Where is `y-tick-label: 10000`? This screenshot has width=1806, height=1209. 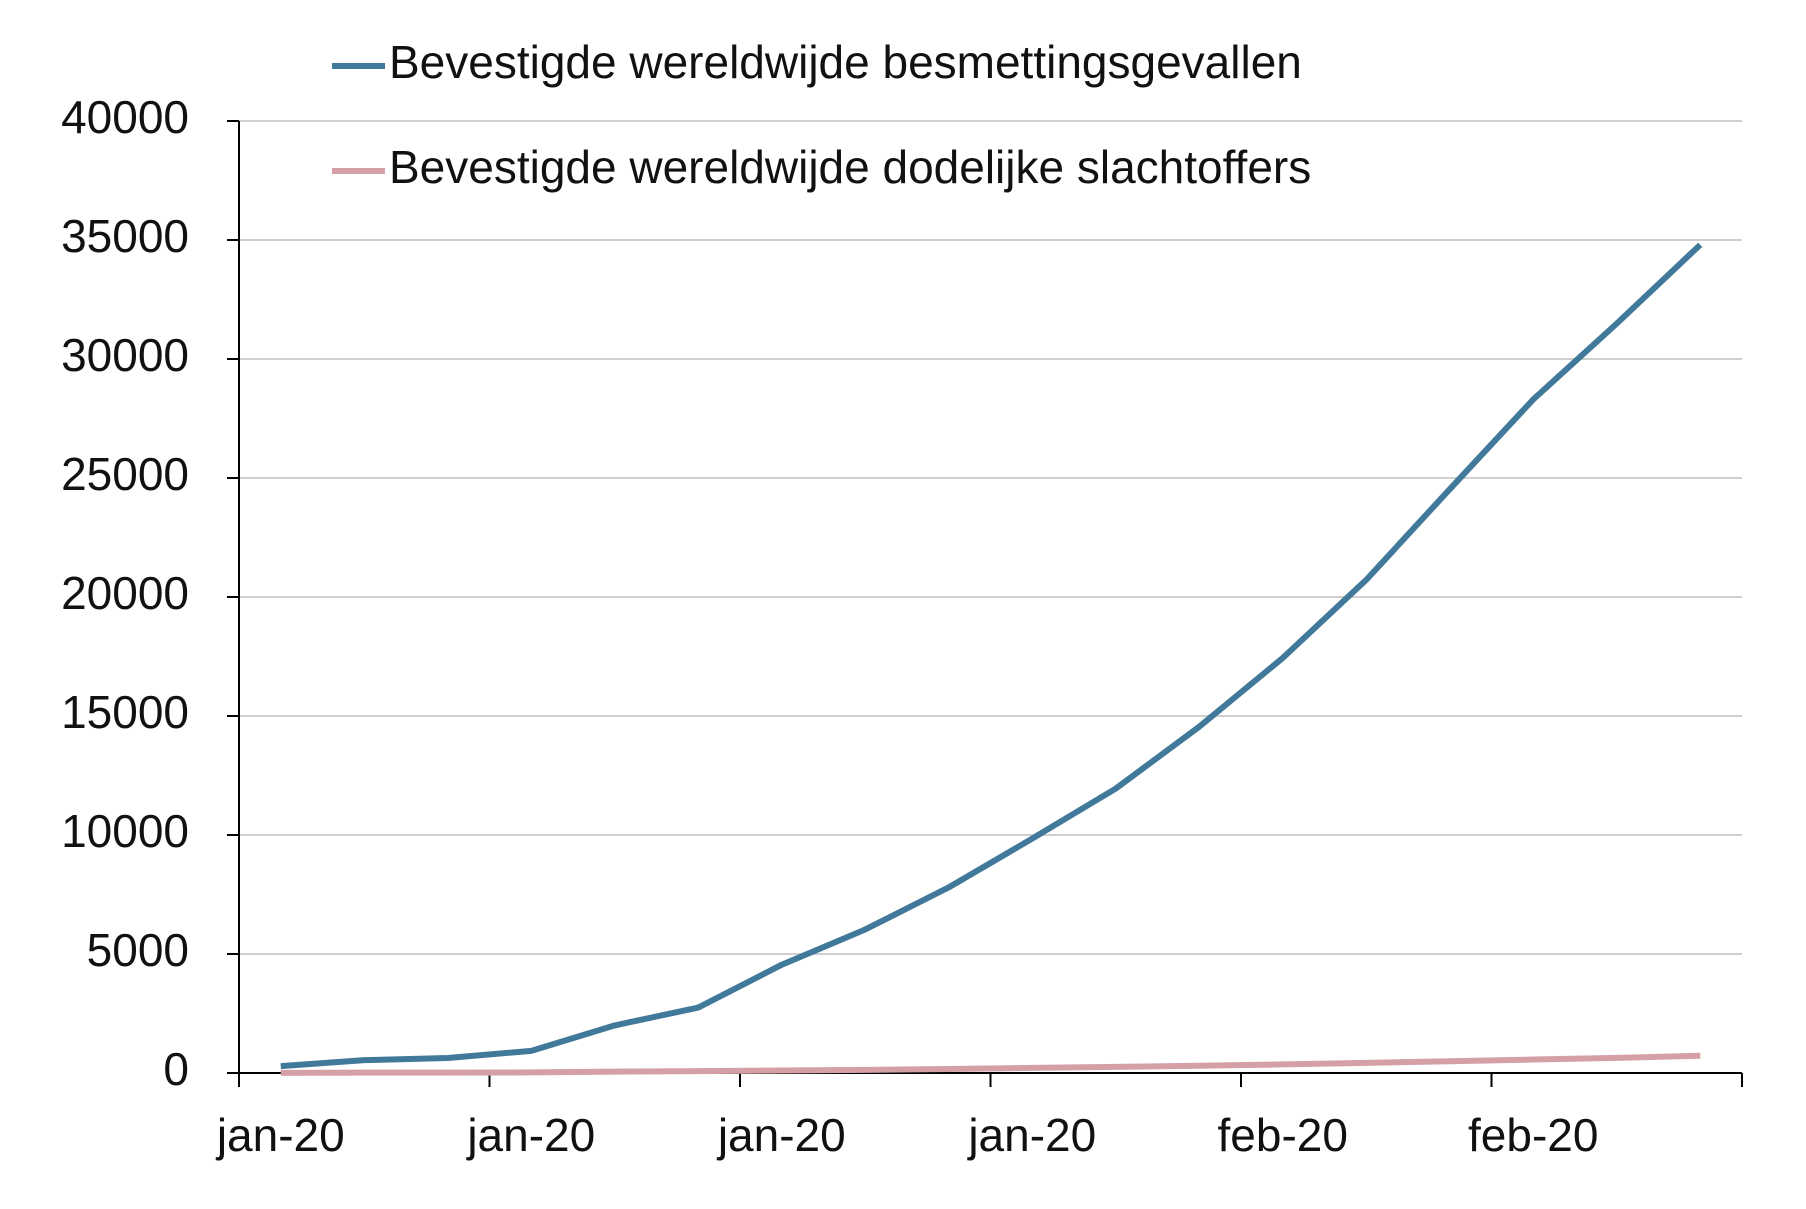
y-tick-label: 10000 is located at coordinates (125, 831).